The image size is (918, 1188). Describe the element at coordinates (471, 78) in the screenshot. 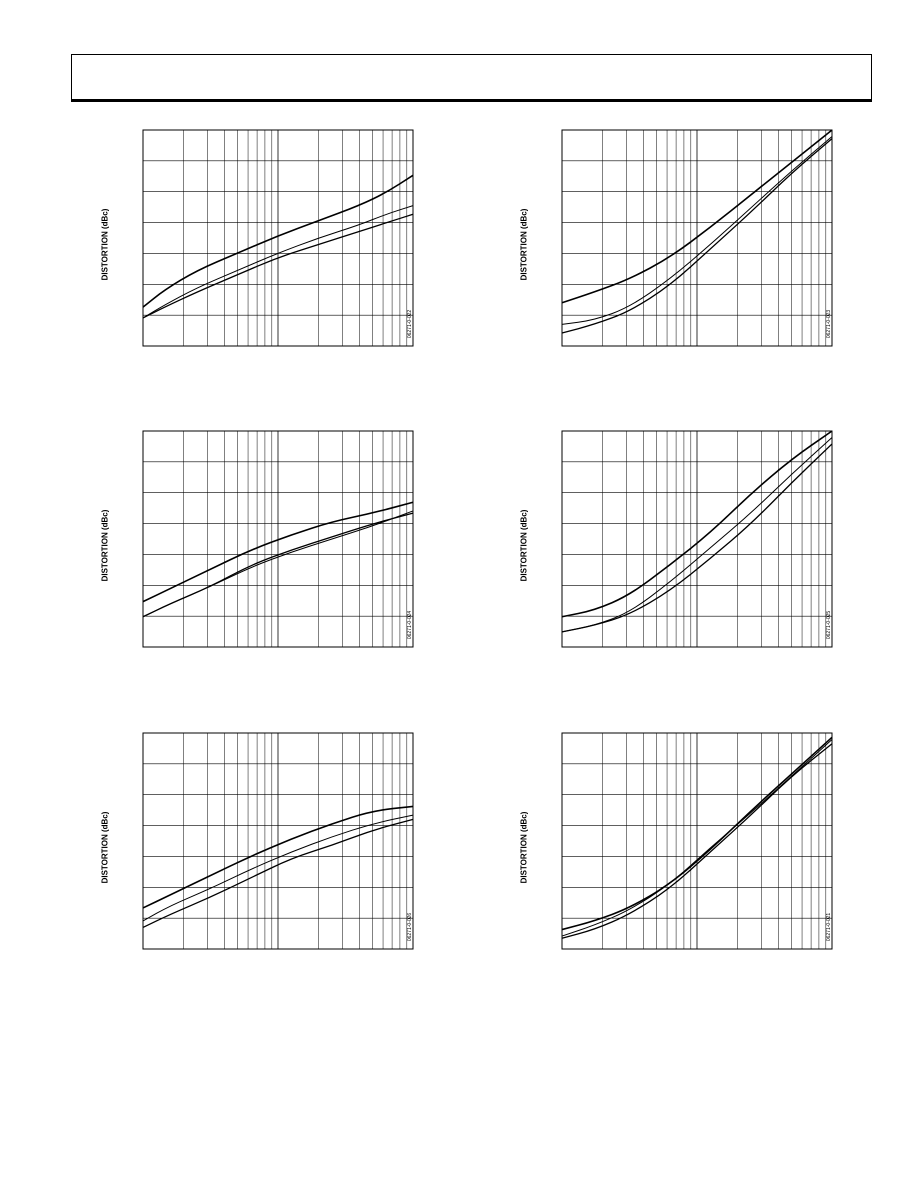

I see `page-header-frame` at that location.